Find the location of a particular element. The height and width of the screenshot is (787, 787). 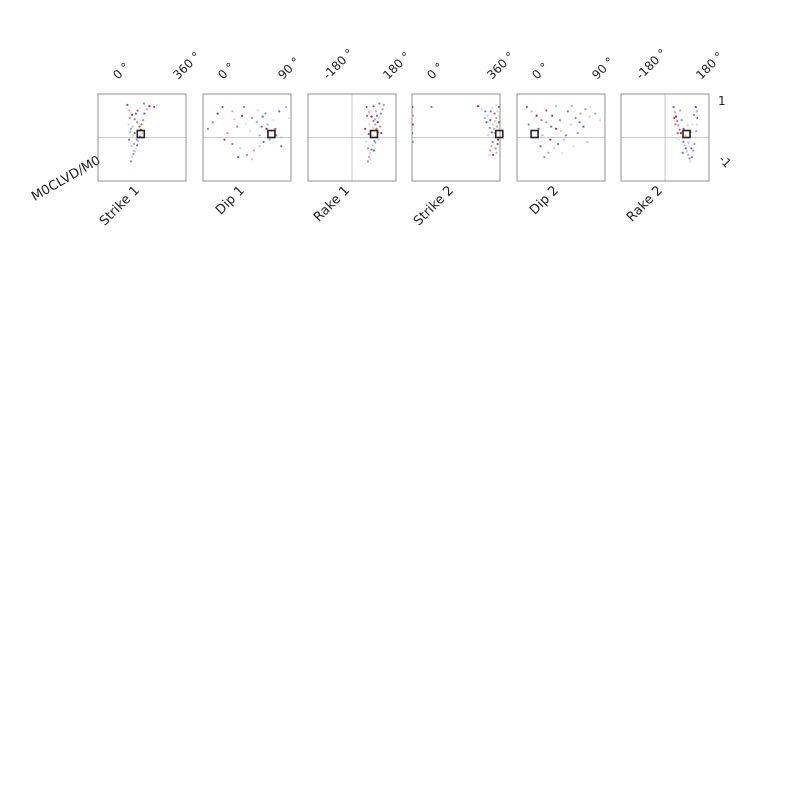

x-tick-label-max: 90 ° is located at coordinates (289, 68).